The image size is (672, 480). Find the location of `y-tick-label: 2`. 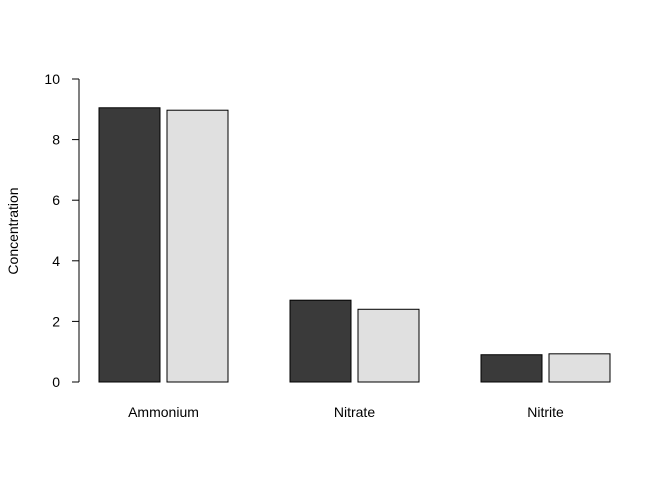

y-tick-label: 2 is located at coordinates (56, 321).